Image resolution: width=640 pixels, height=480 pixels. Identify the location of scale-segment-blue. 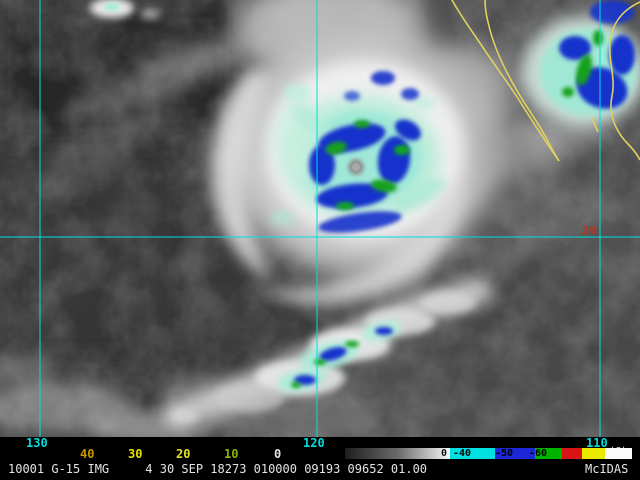
(515, 453).